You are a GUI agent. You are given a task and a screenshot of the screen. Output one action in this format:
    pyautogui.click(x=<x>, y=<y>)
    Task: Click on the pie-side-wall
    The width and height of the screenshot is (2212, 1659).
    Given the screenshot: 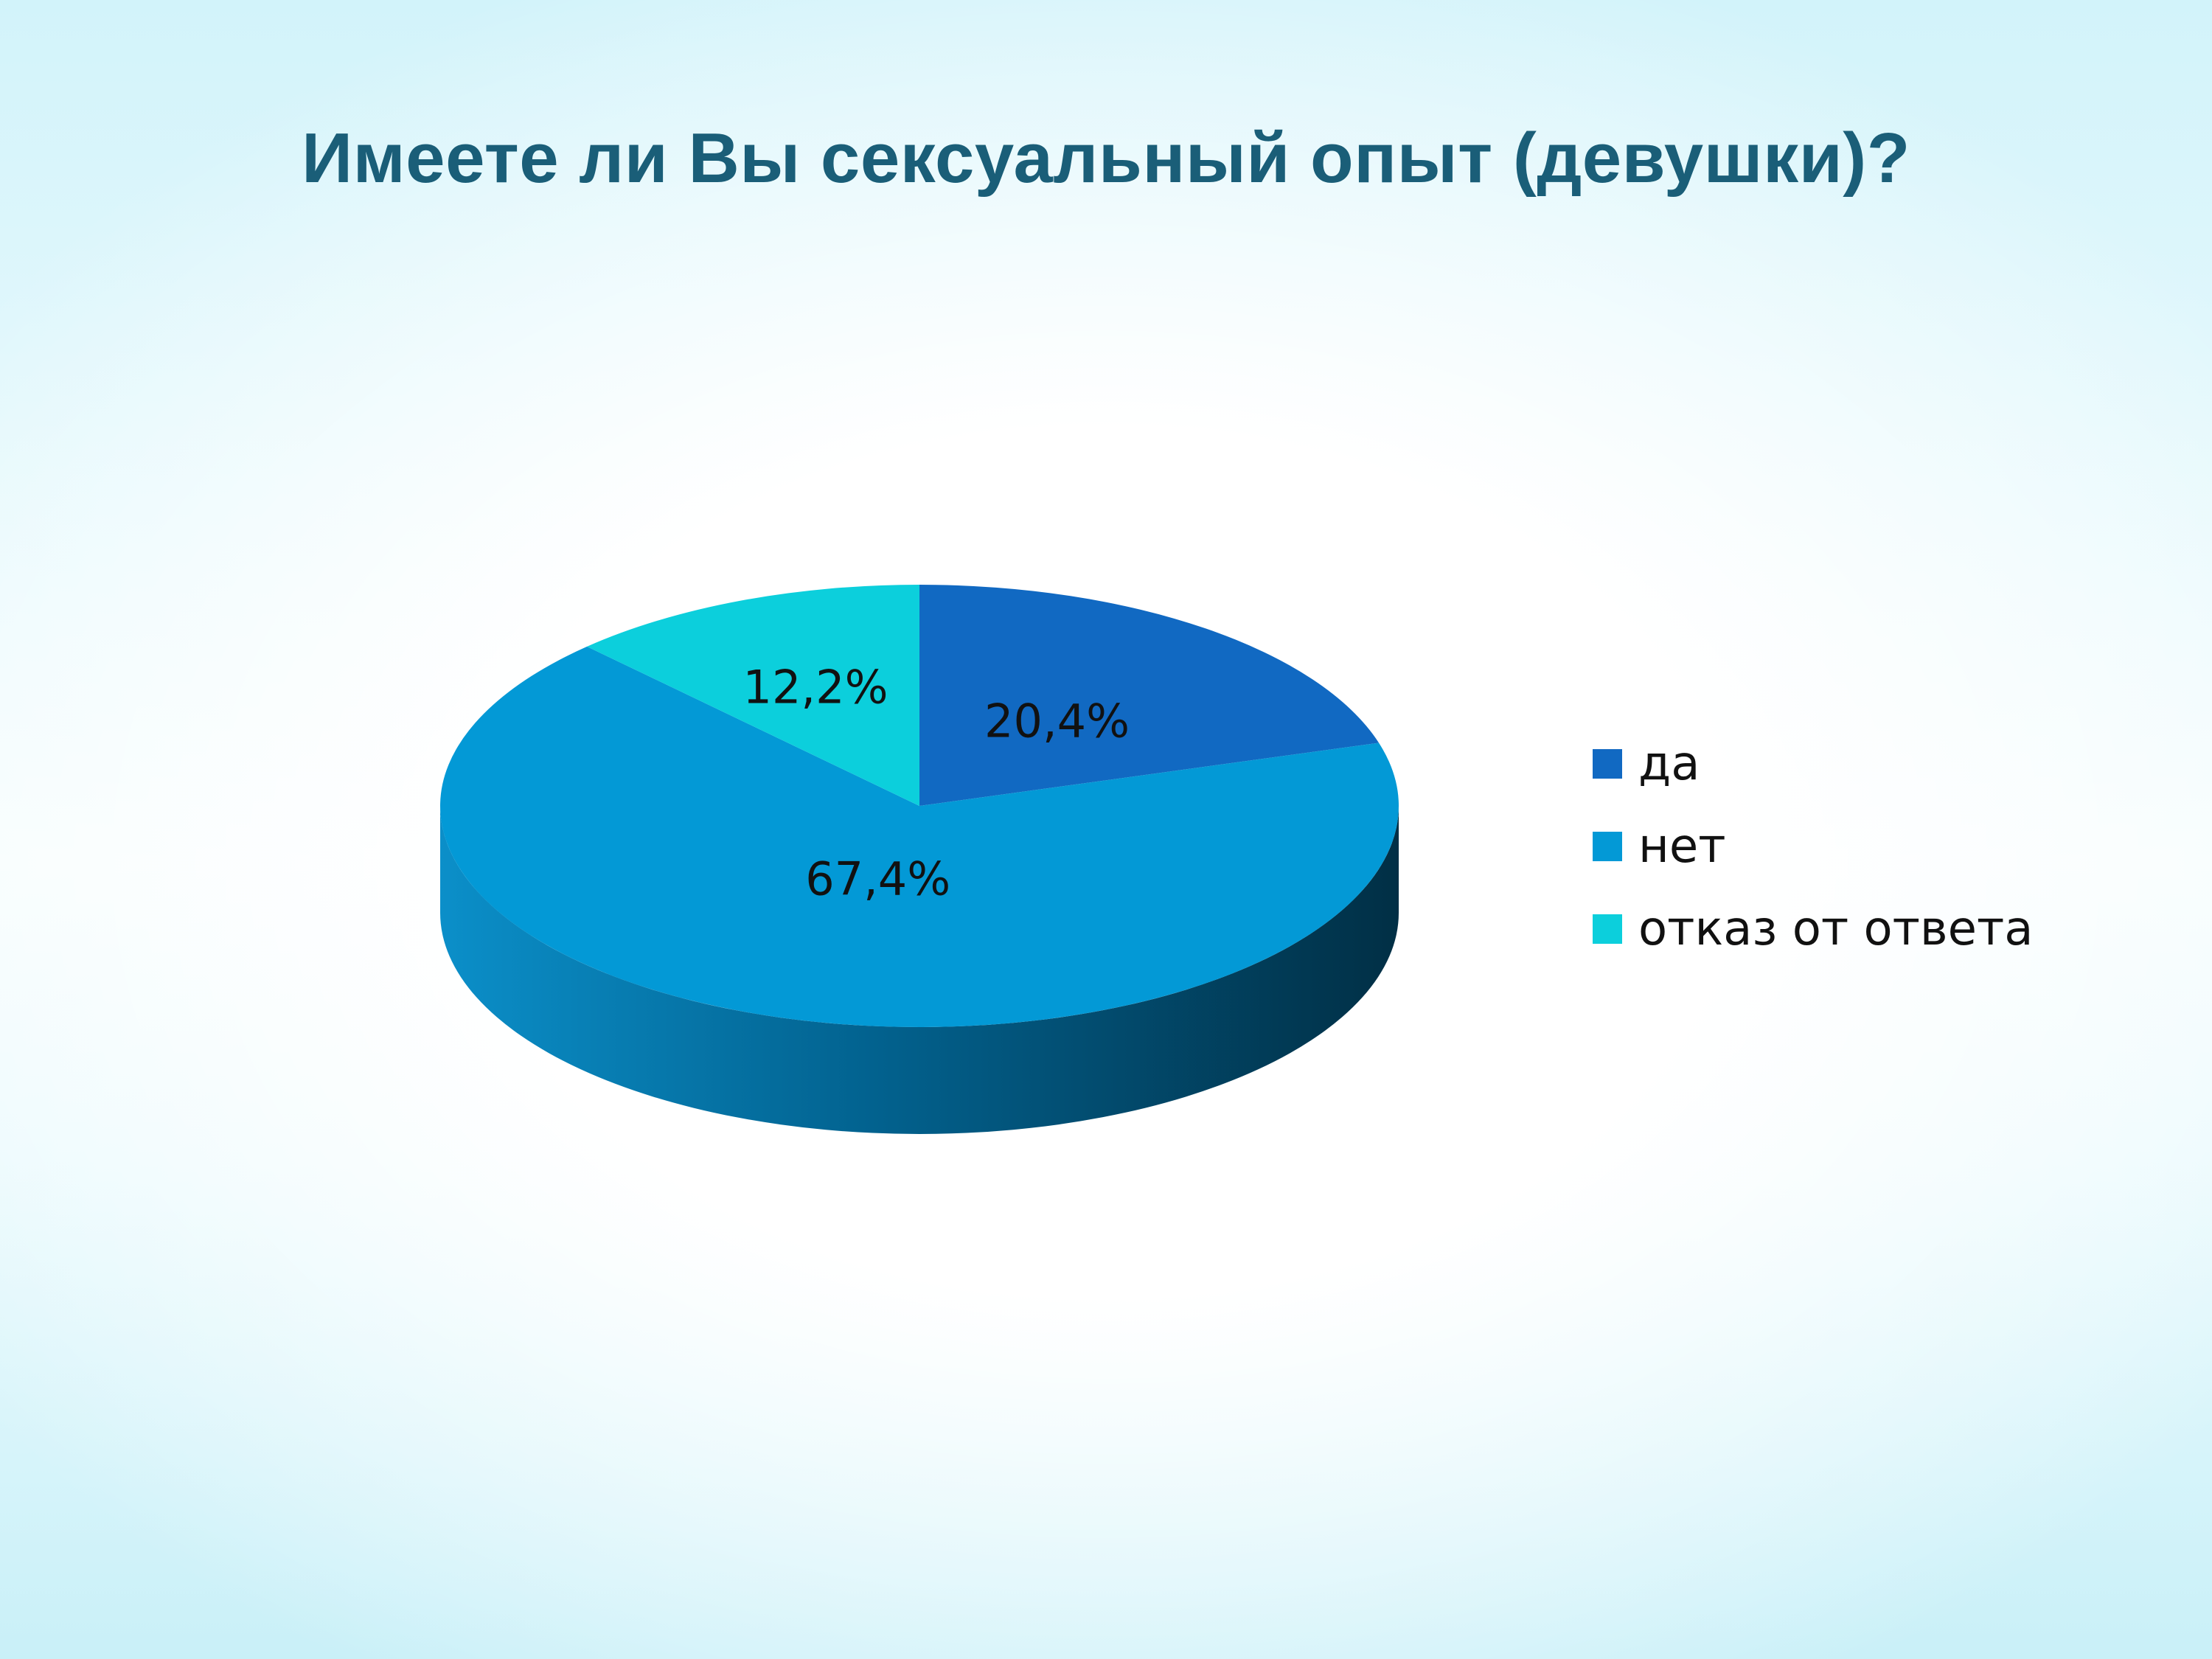 What is the action you would take?
    pyautogui.click(x=919, y=970)
    